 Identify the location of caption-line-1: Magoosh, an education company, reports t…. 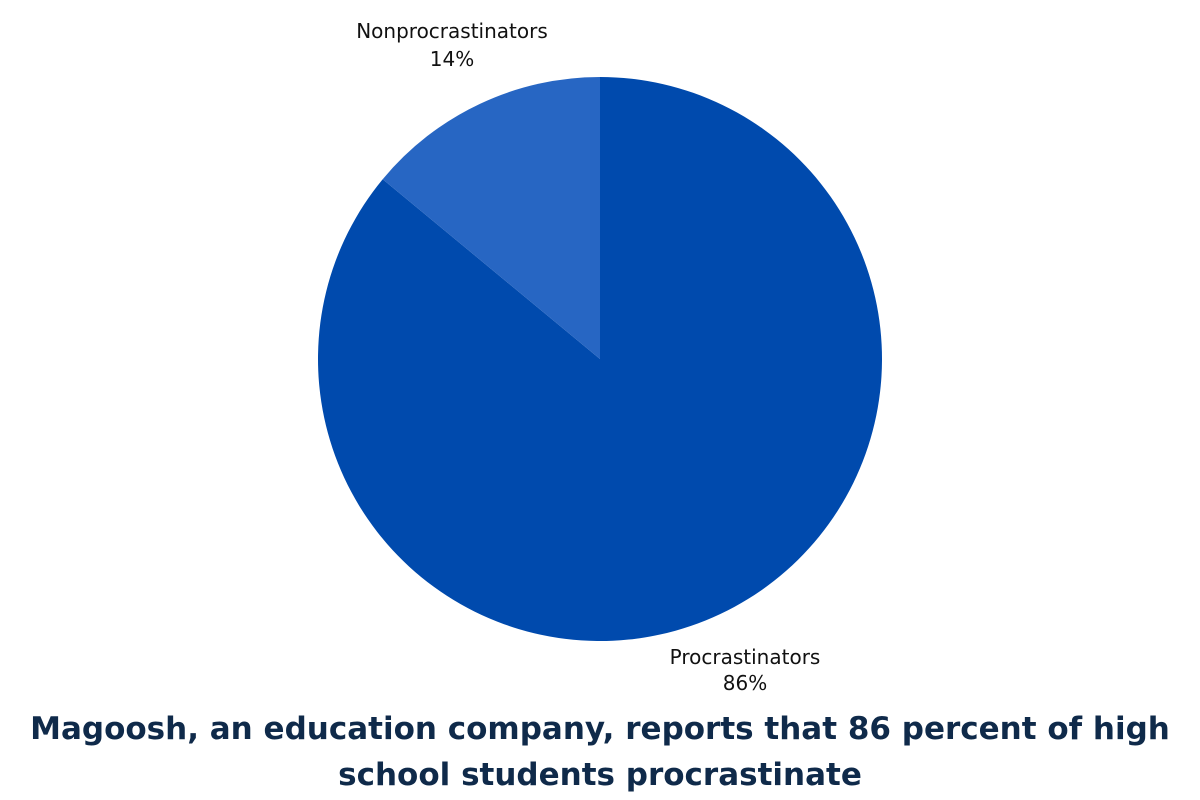
(600, 729).